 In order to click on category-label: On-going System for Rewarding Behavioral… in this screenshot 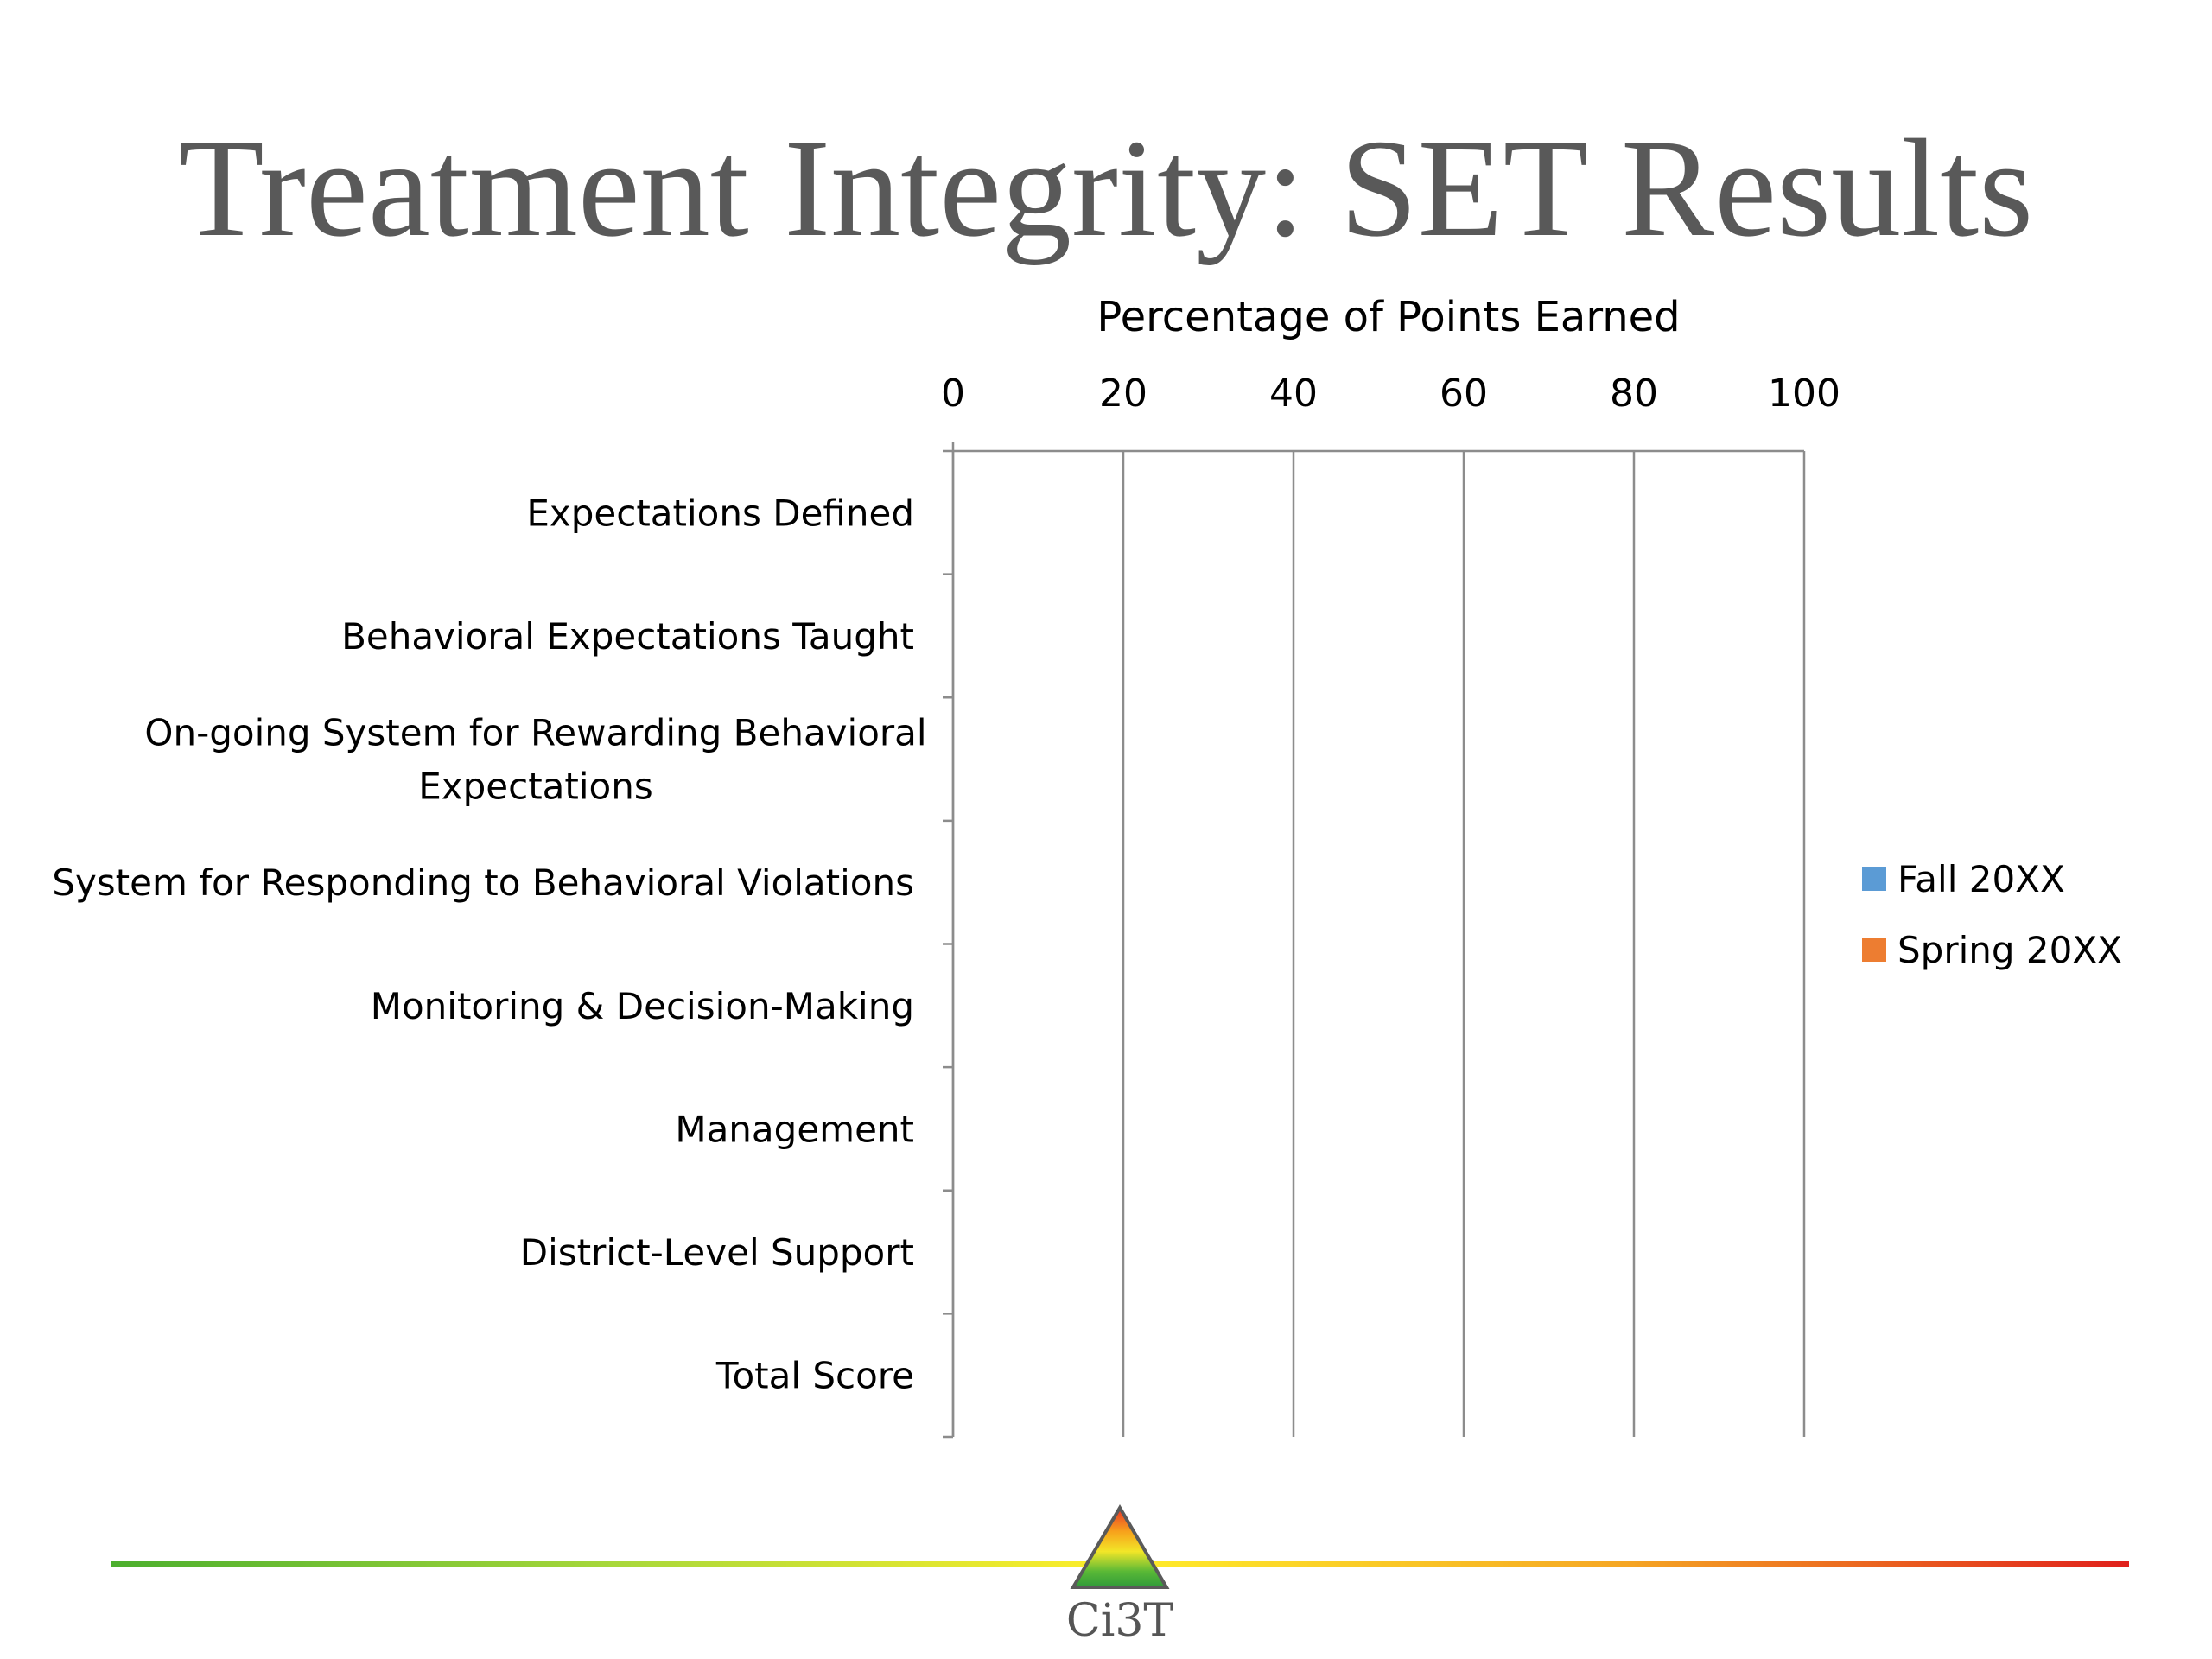, I will do `click(535, 760)`.